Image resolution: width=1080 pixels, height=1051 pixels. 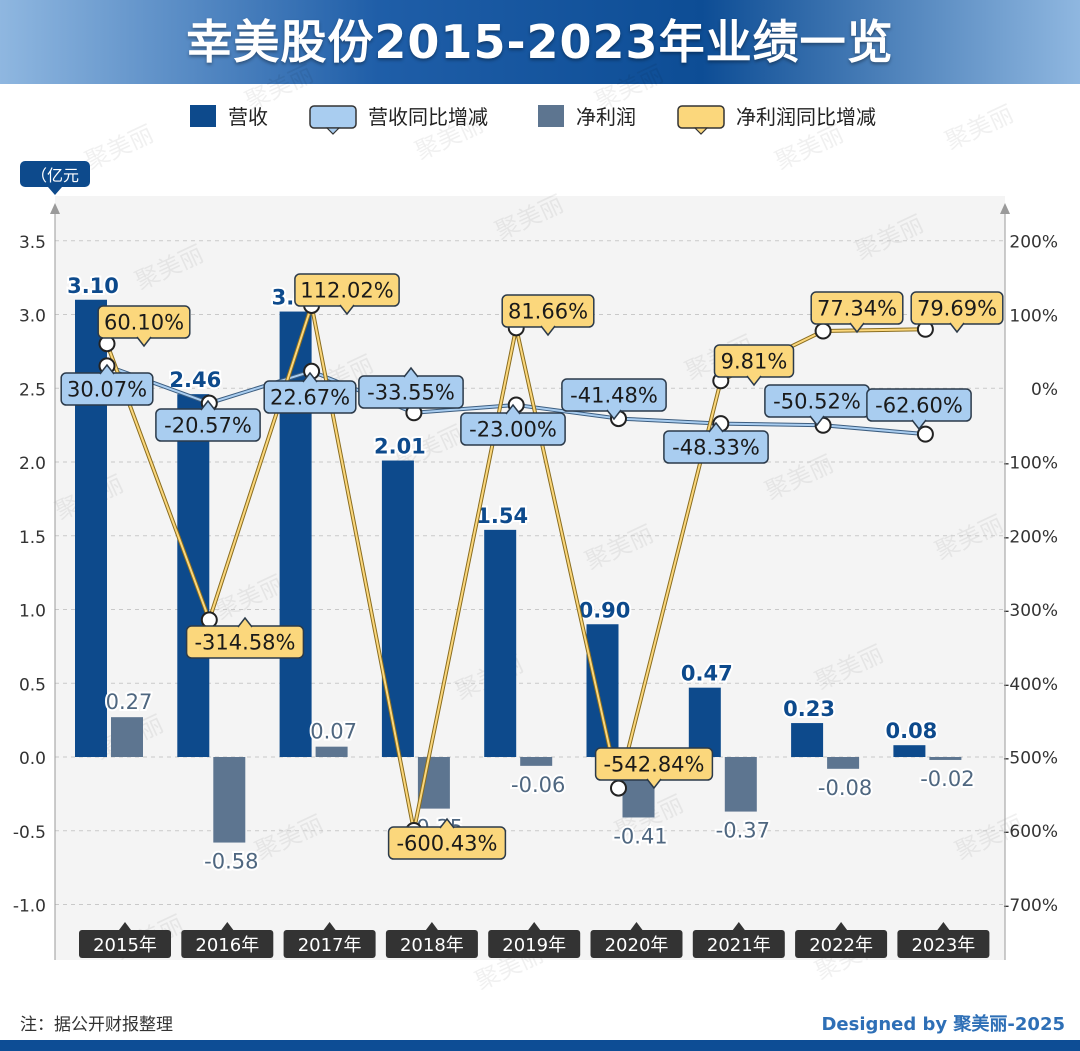 What do you see at coordinates (208, 420) in the screenshot?
I see `revenue-yoy-label: -20.57%` at bounding box center [208, 420].